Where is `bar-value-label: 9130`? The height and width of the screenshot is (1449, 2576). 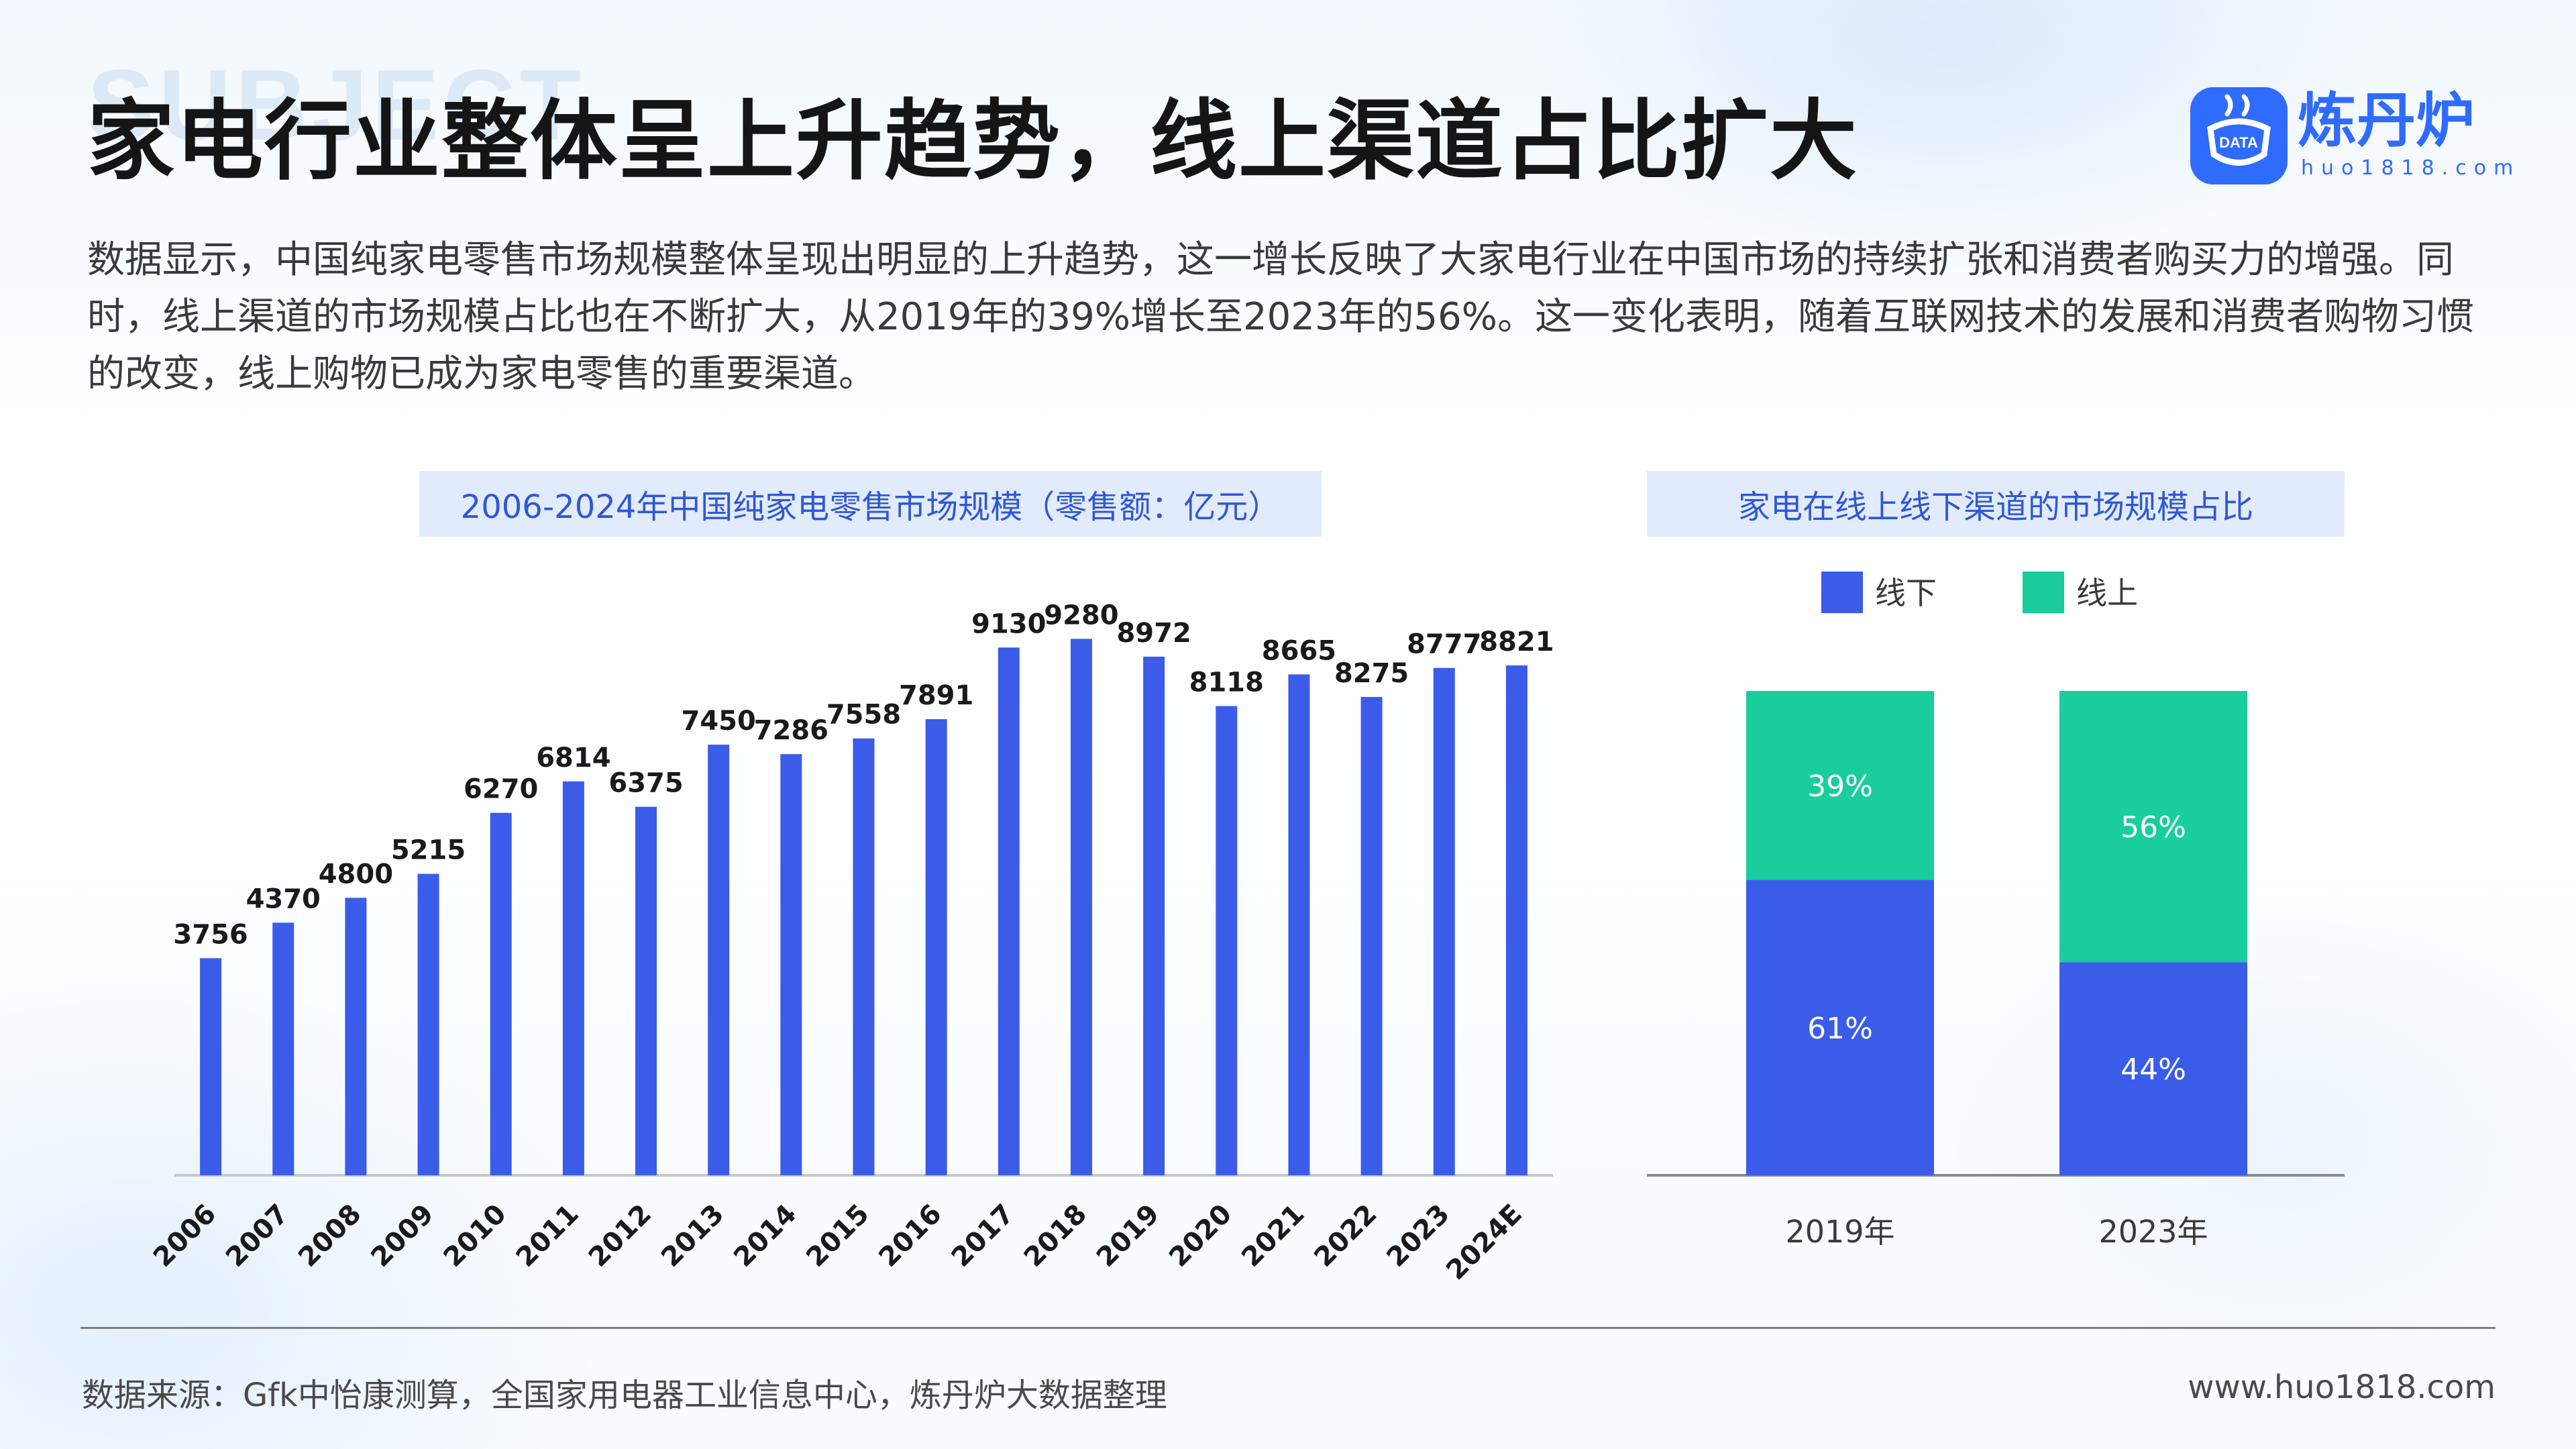 bar-value-label: 9130 is located at coordinates (1008, 623).